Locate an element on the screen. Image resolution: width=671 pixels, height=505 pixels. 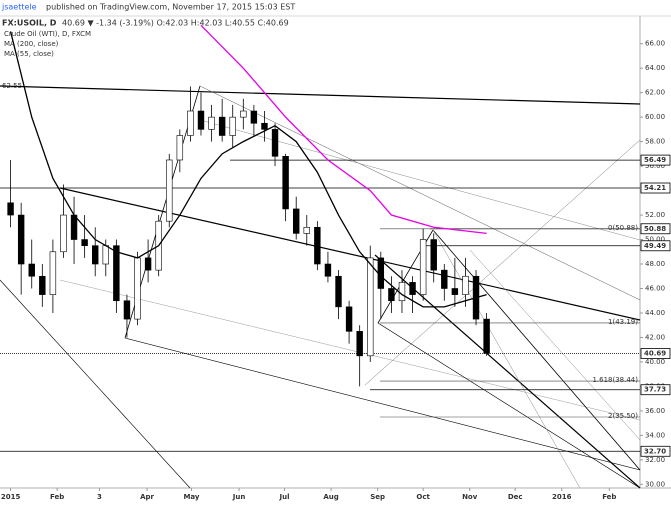
level-label: 32.70 is located at coordinates (655, 451).